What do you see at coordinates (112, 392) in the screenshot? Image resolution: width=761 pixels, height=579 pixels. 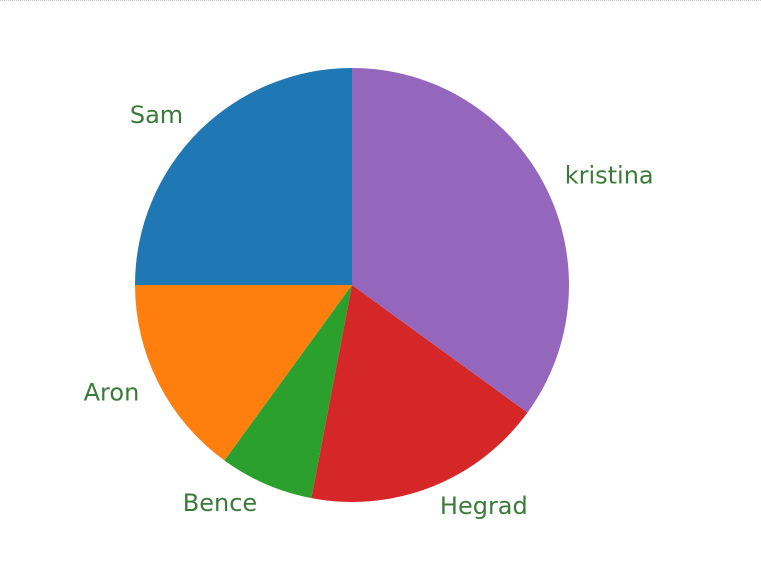 I see `pie-label-aron: Aron` at bounding box center [112, 392].